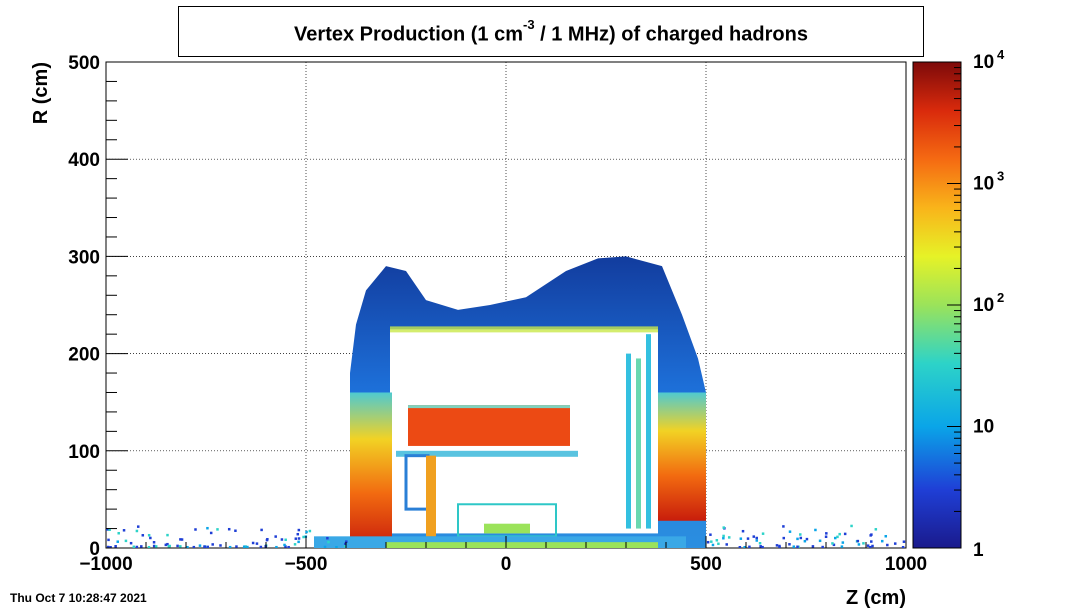  Describe the element at coordinates (638, 443) in the screenshot. I see `region-right-strut-b` at that location.